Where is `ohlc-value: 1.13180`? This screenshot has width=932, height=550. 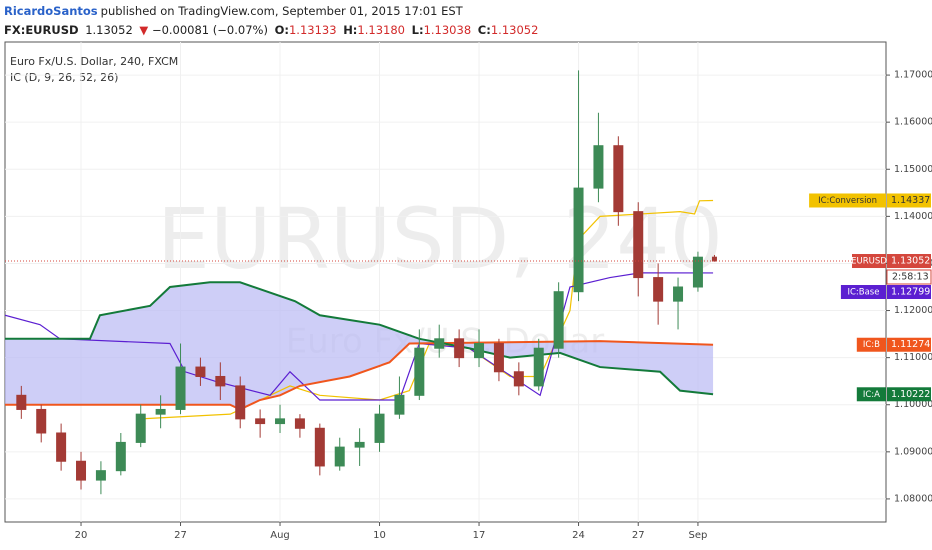
ohlc-value: 1.13180 is located at coordinates (381, 30).